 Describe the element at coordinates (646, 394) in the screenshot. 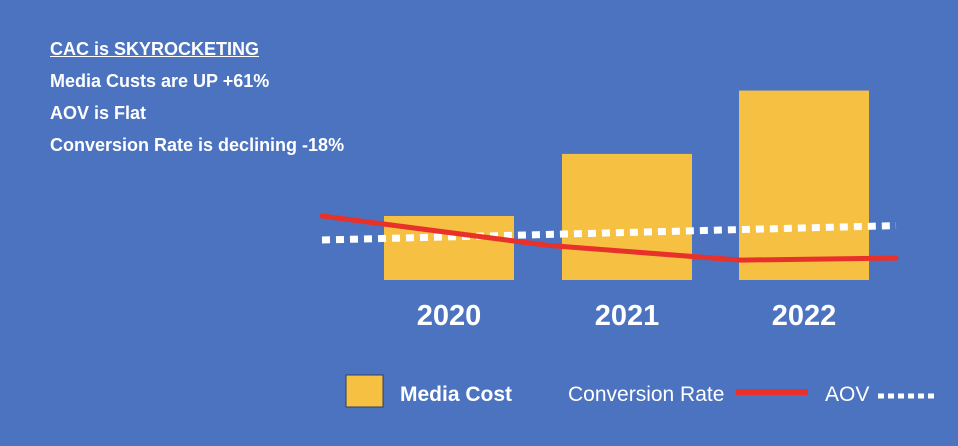

I see `legend-conversion-rate-label: Conversion Rate` at that location.